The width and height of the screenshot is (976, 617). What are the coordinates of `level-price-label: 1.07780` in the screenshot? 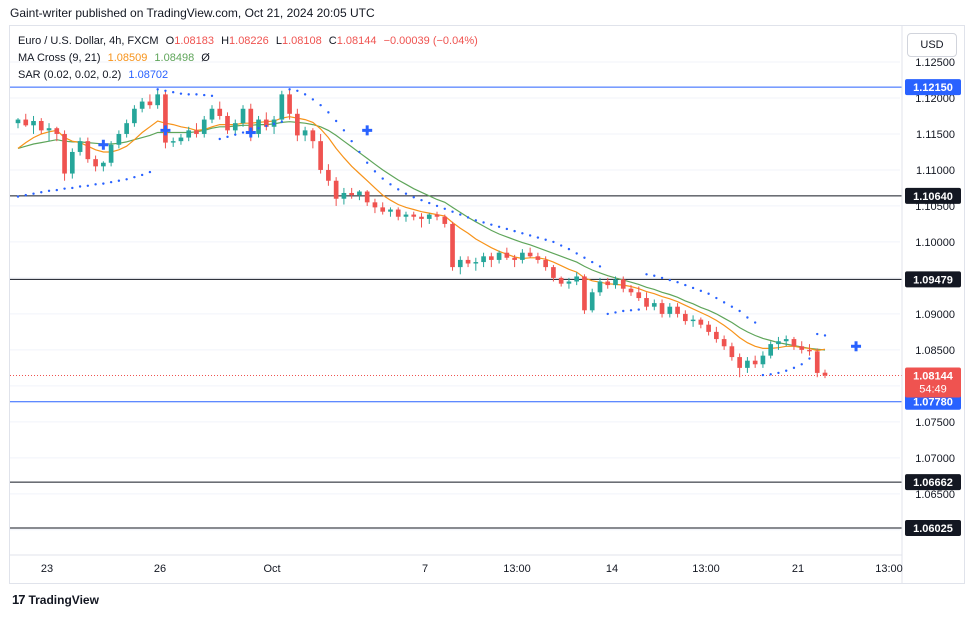 It's located at (933, 401).